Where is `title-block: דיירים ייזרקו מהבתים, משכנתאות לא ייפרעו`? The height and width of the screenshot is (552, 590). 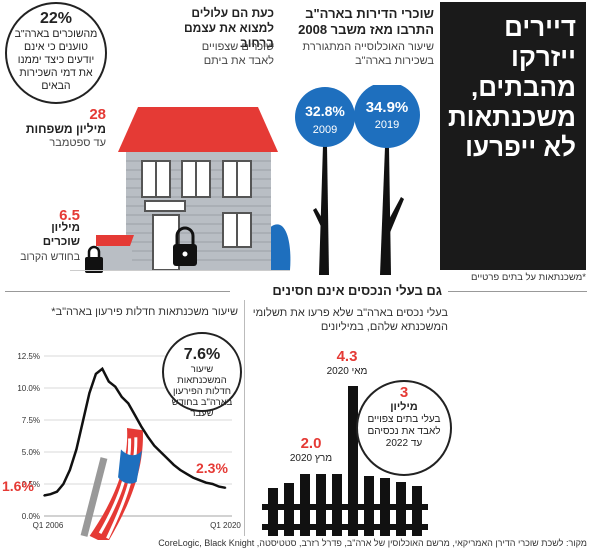 title-block: דיירים ייזרקו מהבתים, משכנתאות לא ייפרעו is located at coordinates (513, 136).